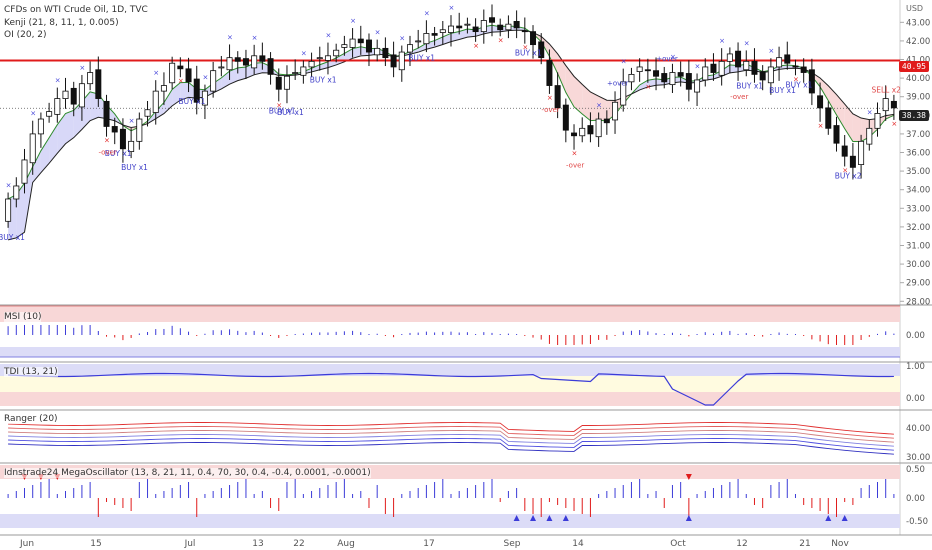 This screenshot has width=932, height=550. What do you see at coordinates (918, 79) in the screenshot?
I see `y-tick-label: 40.00` at bounding box center [918, 79].